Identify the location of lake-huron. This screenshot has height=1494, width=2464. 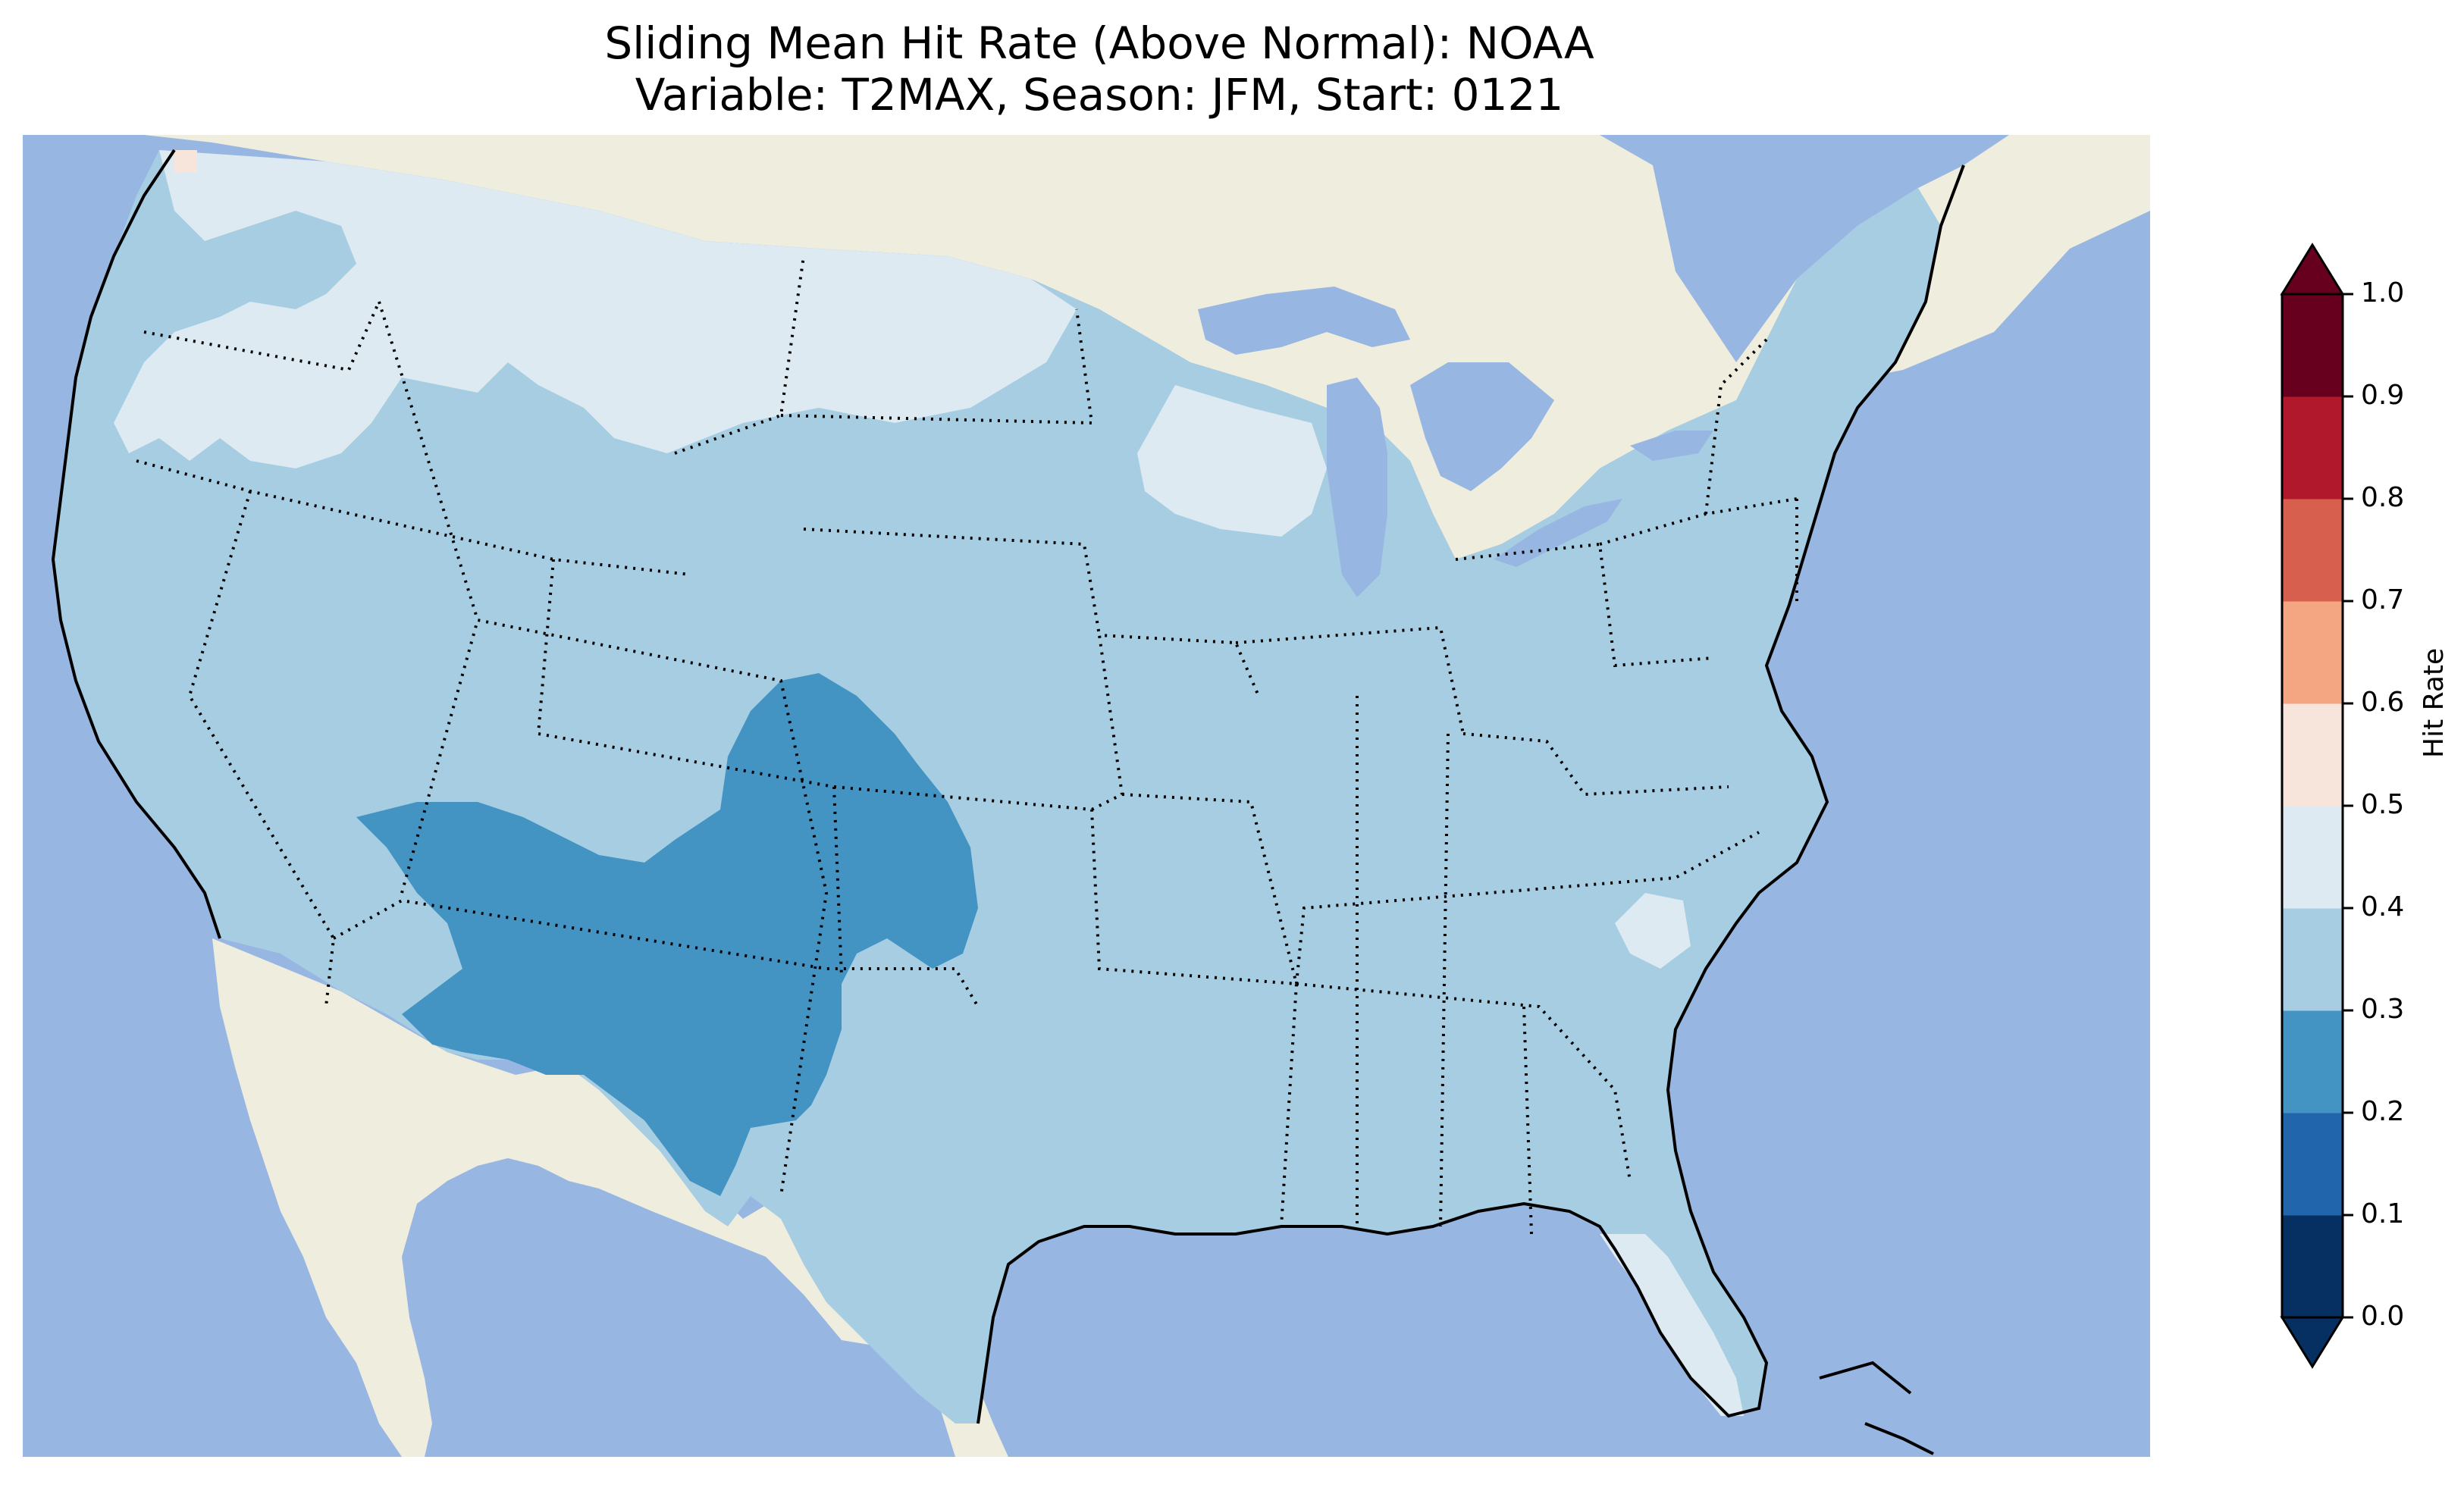
(1482, 426).